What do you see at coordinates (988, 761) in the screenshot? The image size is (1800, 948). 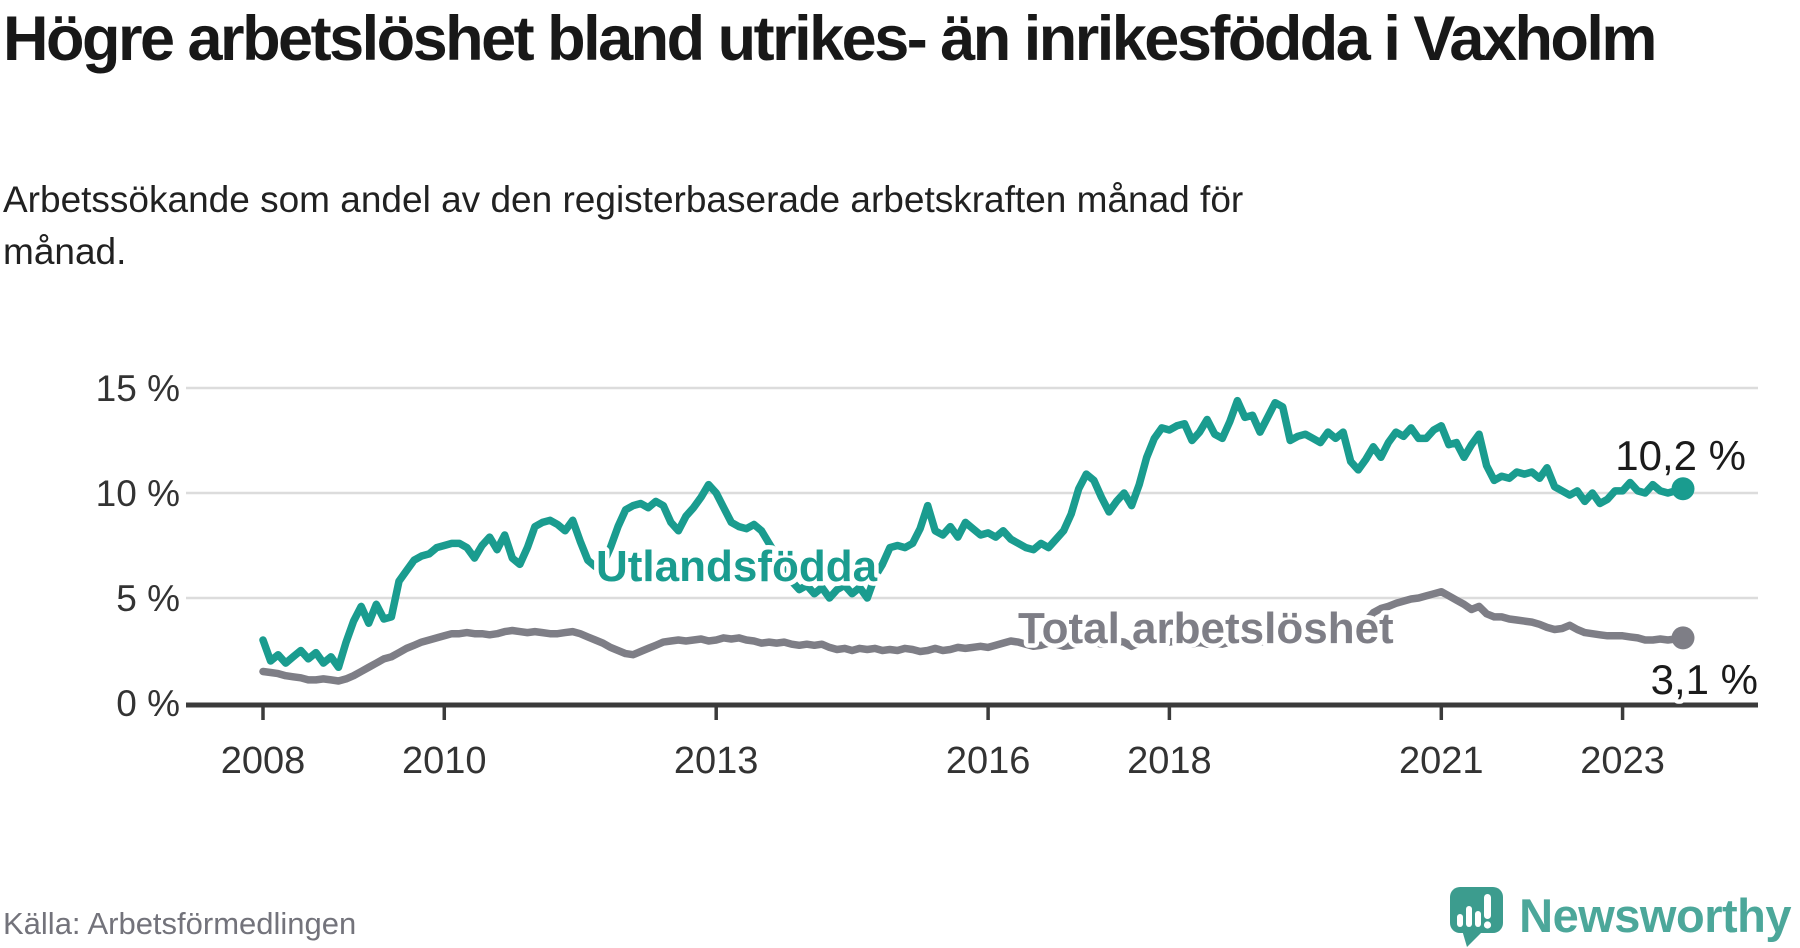 I see `x-tick-label: 2016` at bounding box center [988, 761].